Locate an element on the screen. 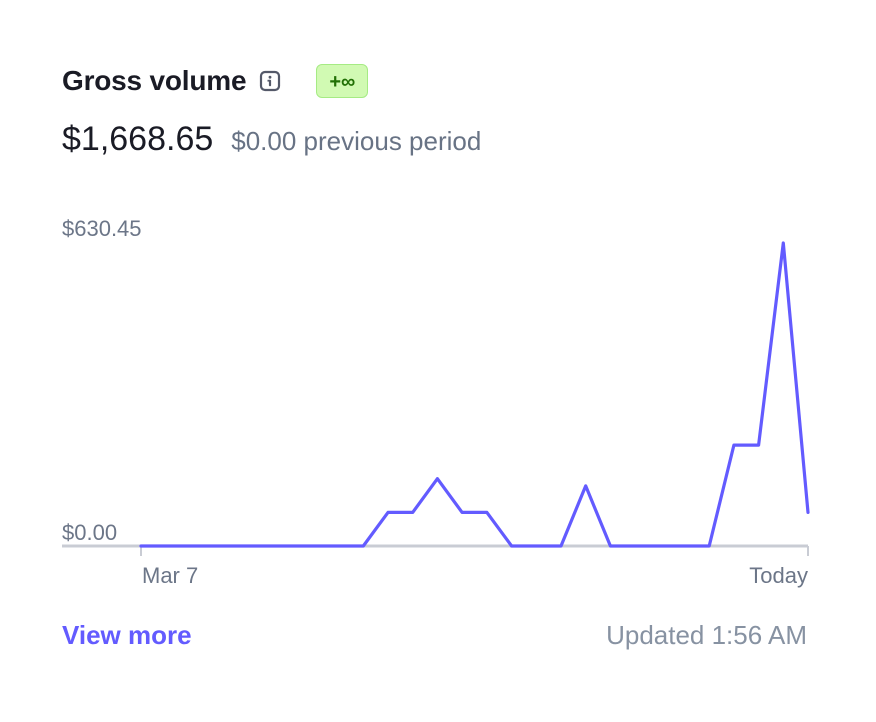  y-axis-min-label: $0.00 is located at coordinates (90, 532).